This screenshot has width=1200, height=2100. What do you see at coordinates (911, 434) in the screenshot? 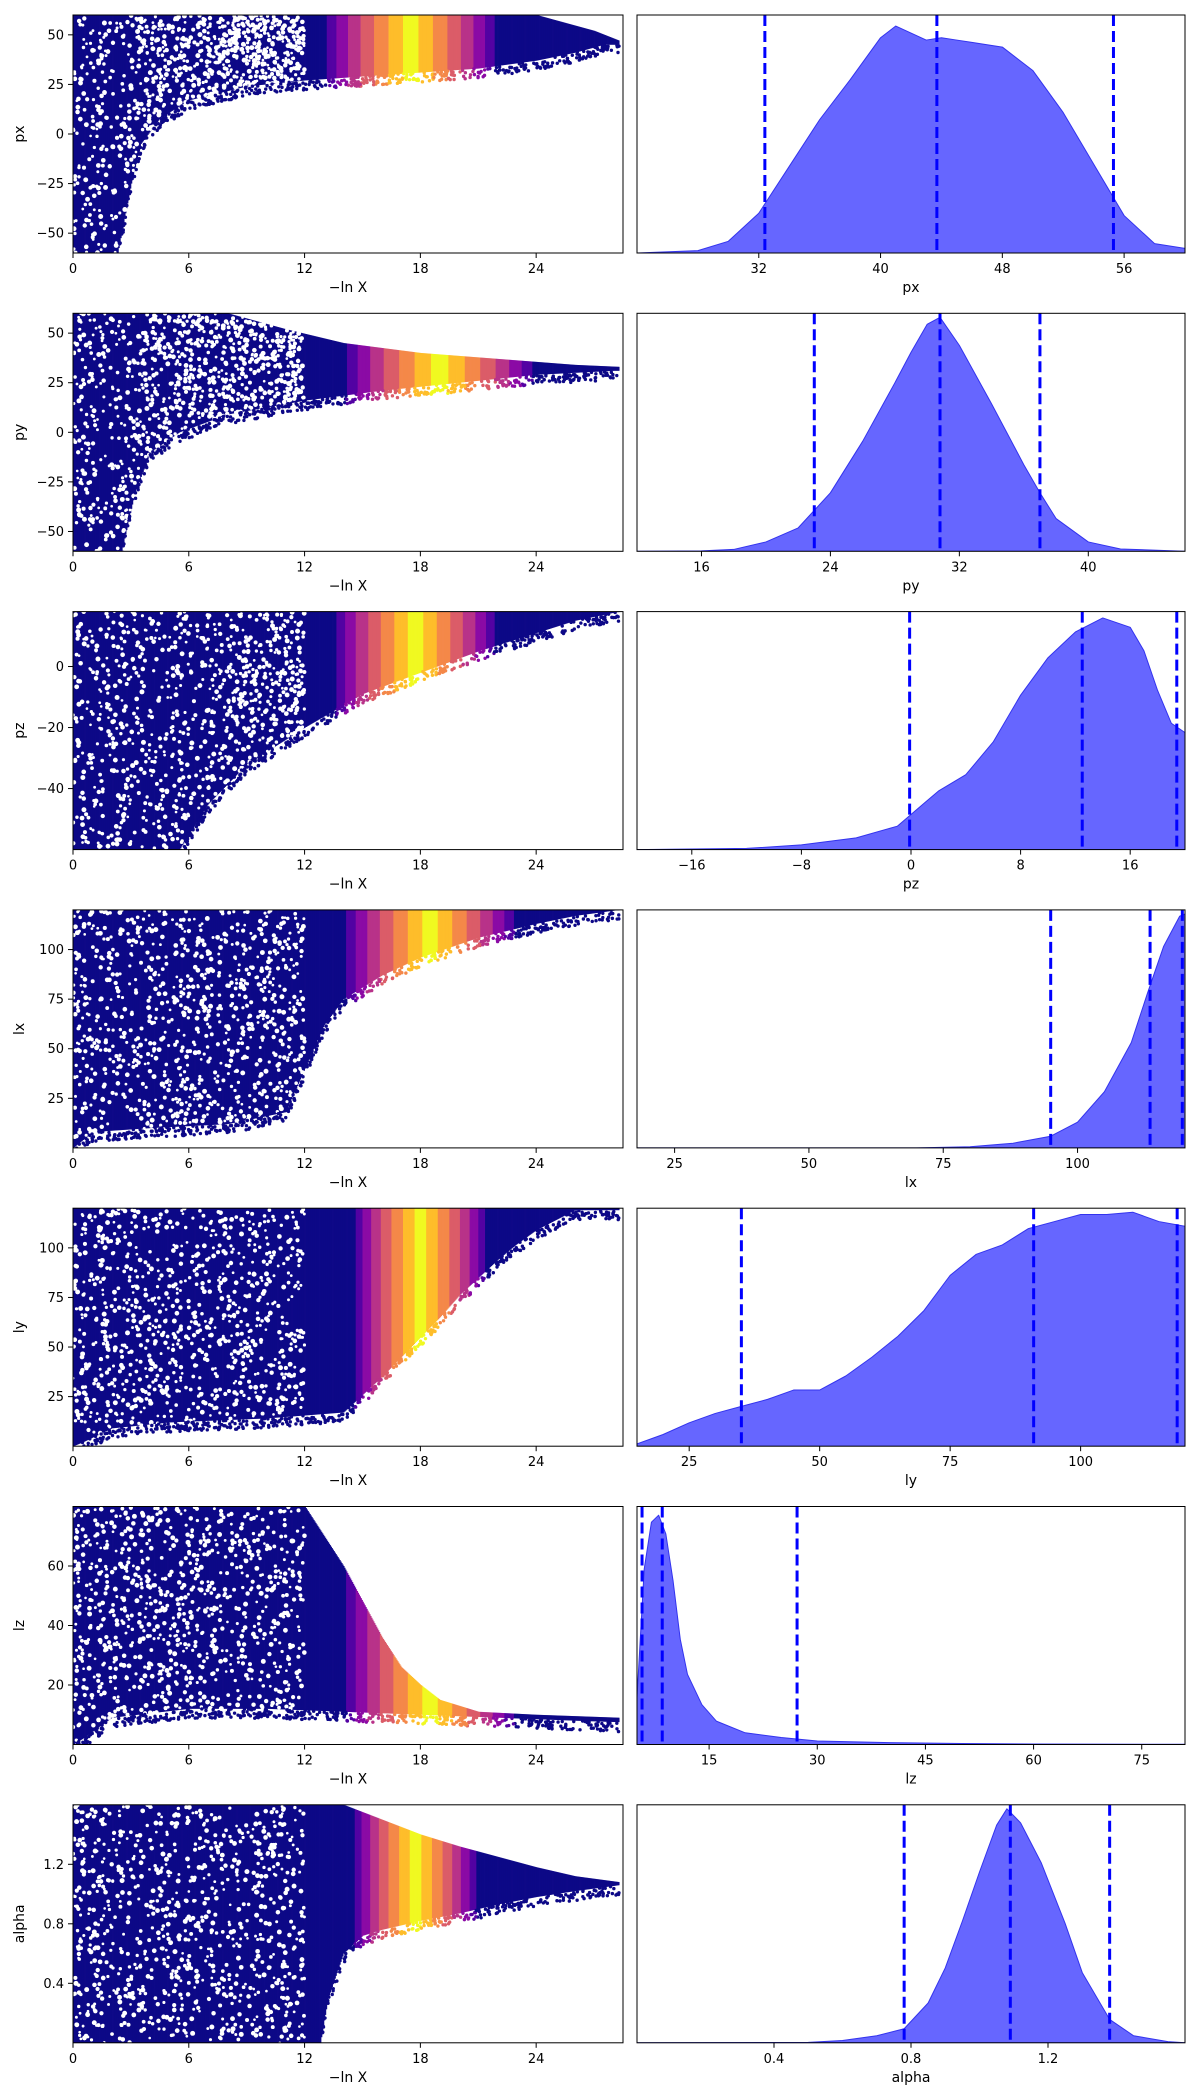
I see `density-area` at bounding box center [911, 434].